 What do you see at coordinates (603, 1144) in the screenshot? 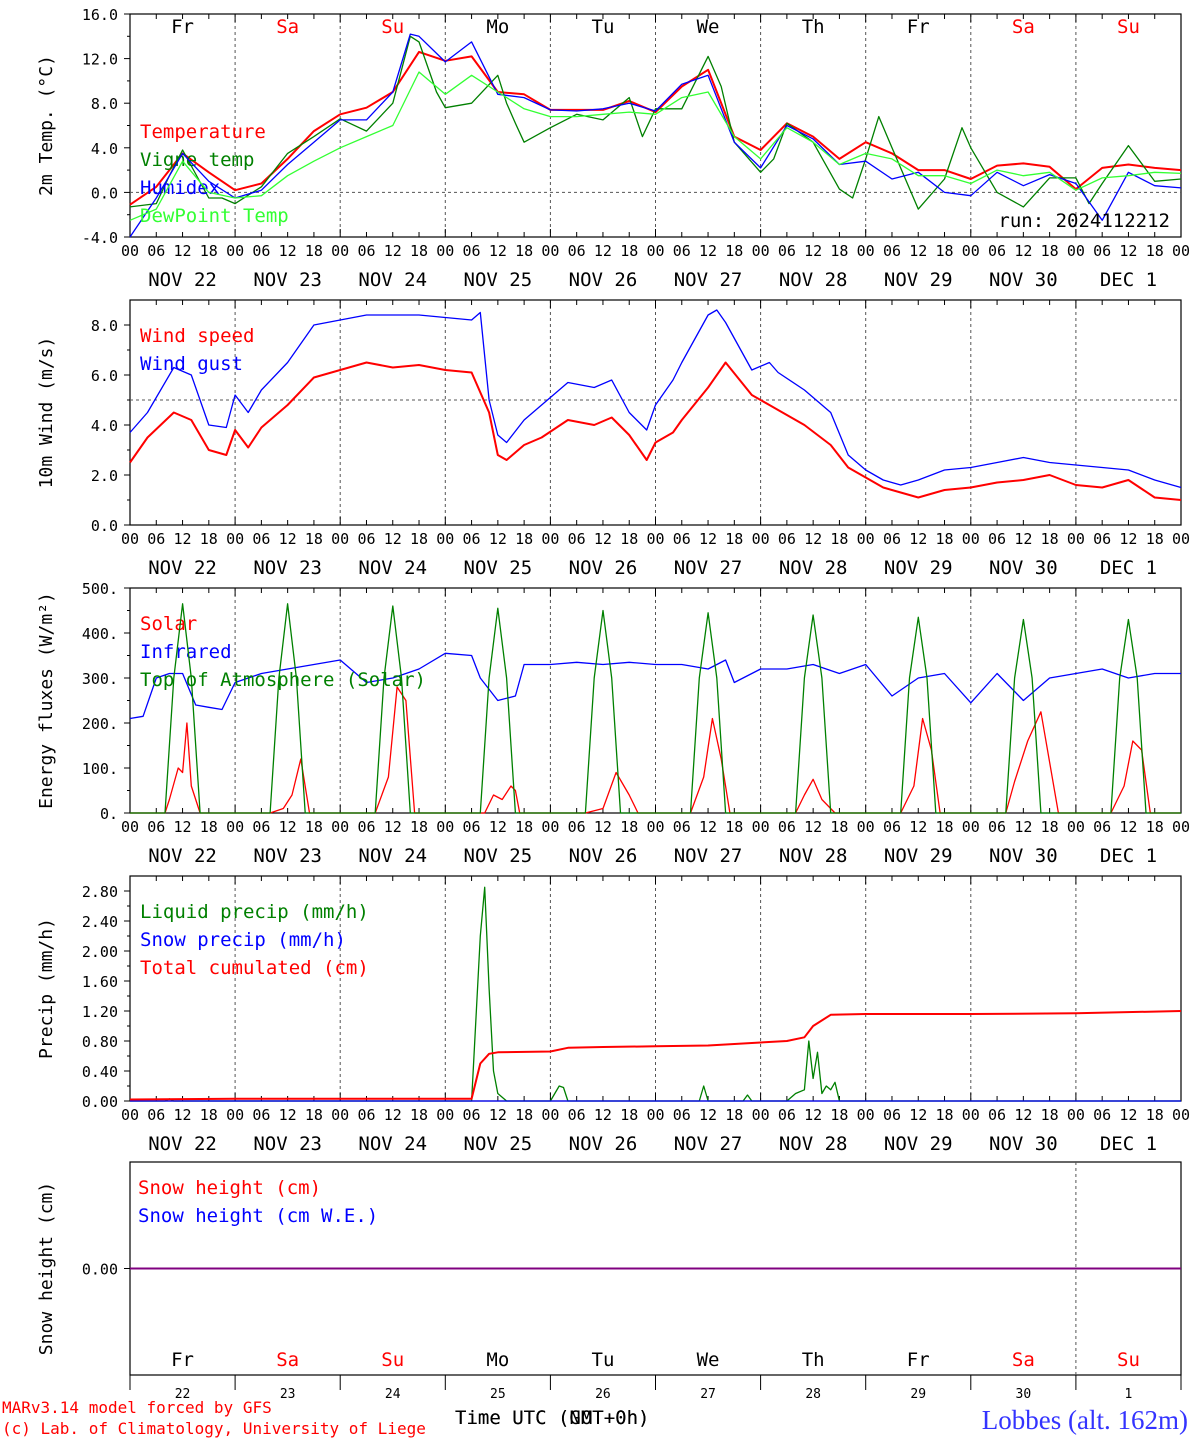
I see `date-label: NOV 26` at bounding box center [603, 1144].